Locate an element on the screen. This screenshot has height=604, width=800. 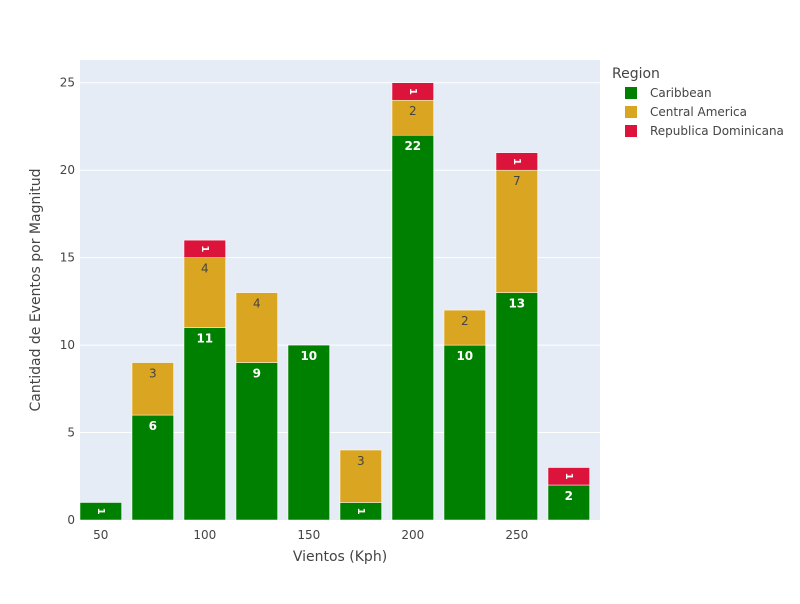
x-axis-ticks: 50 100 150 200 250 is located at coordinates (310, 535).